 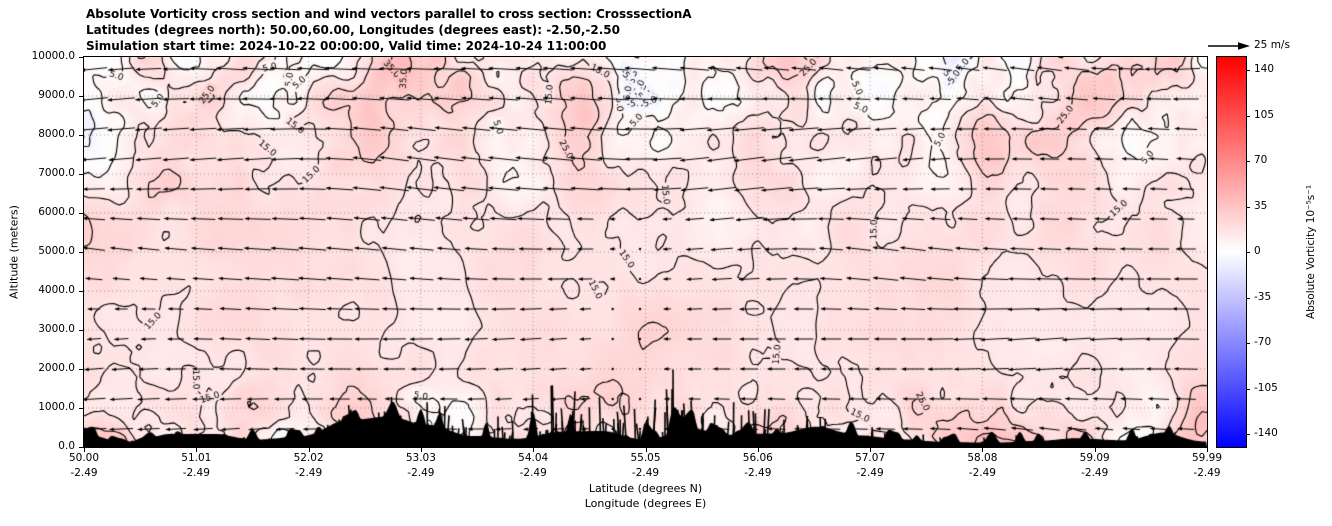 I want to click on x-tick-latitude: 50.00, so click(x=84, y=458).